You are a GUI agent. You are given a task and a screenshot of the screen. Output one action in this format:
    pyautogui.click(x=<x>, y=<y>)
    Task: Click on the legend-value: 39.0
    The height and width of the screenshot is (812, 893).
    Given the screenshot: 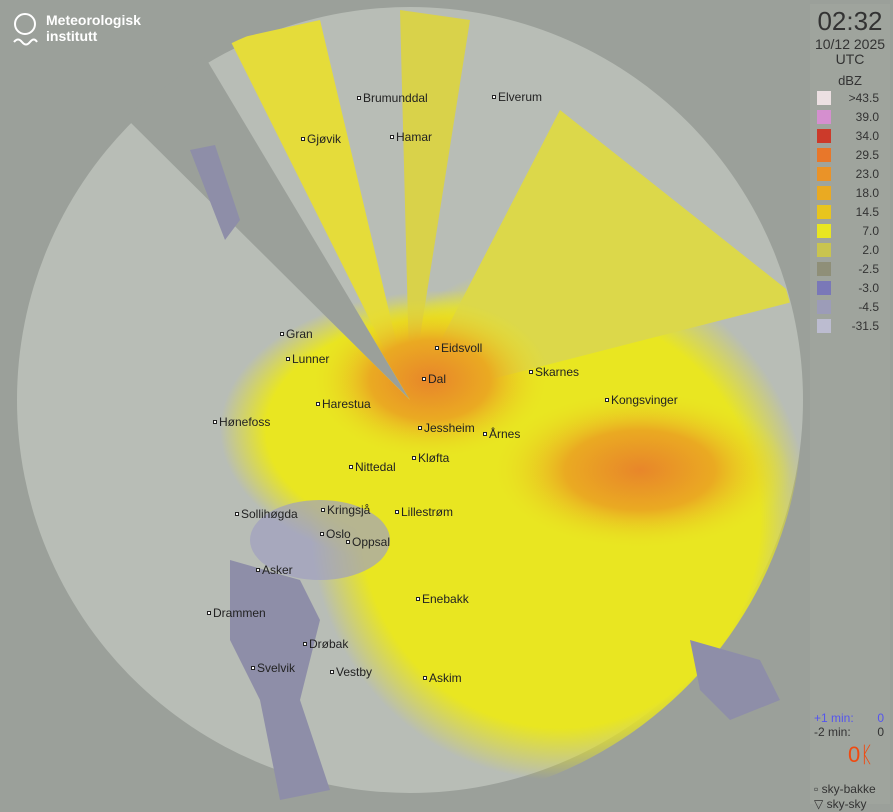 What is the action you would take?
    pyautogui.click(x=867, y=116)
    